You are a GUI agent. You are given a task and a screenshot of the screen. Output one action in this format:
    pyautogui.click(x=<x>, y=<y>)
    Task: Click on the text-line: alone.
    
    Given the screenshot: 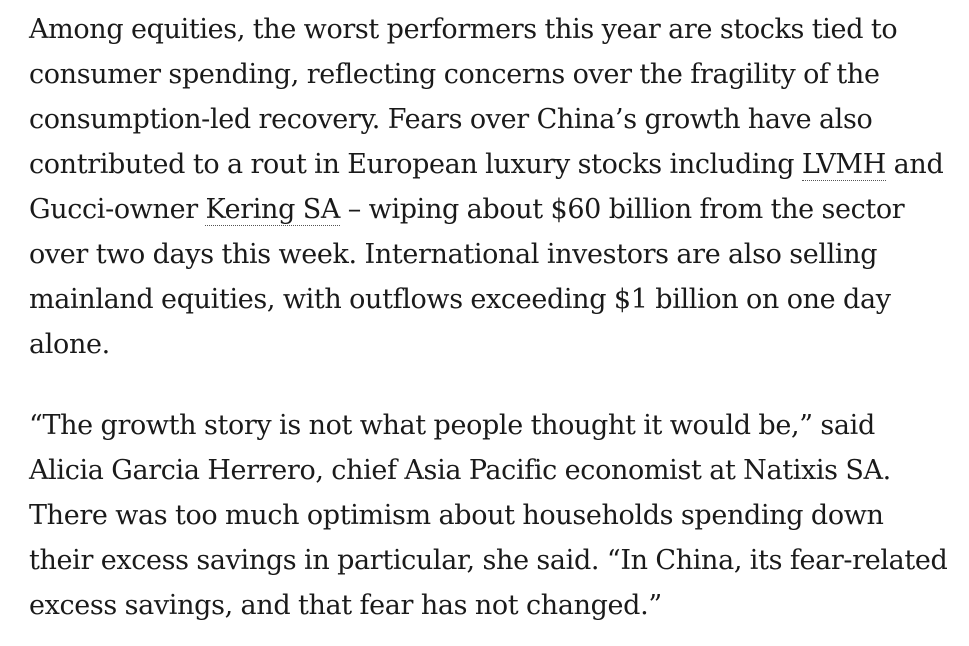 What is the action you would take?
    pyautogui.click(x=69, y=344)
    